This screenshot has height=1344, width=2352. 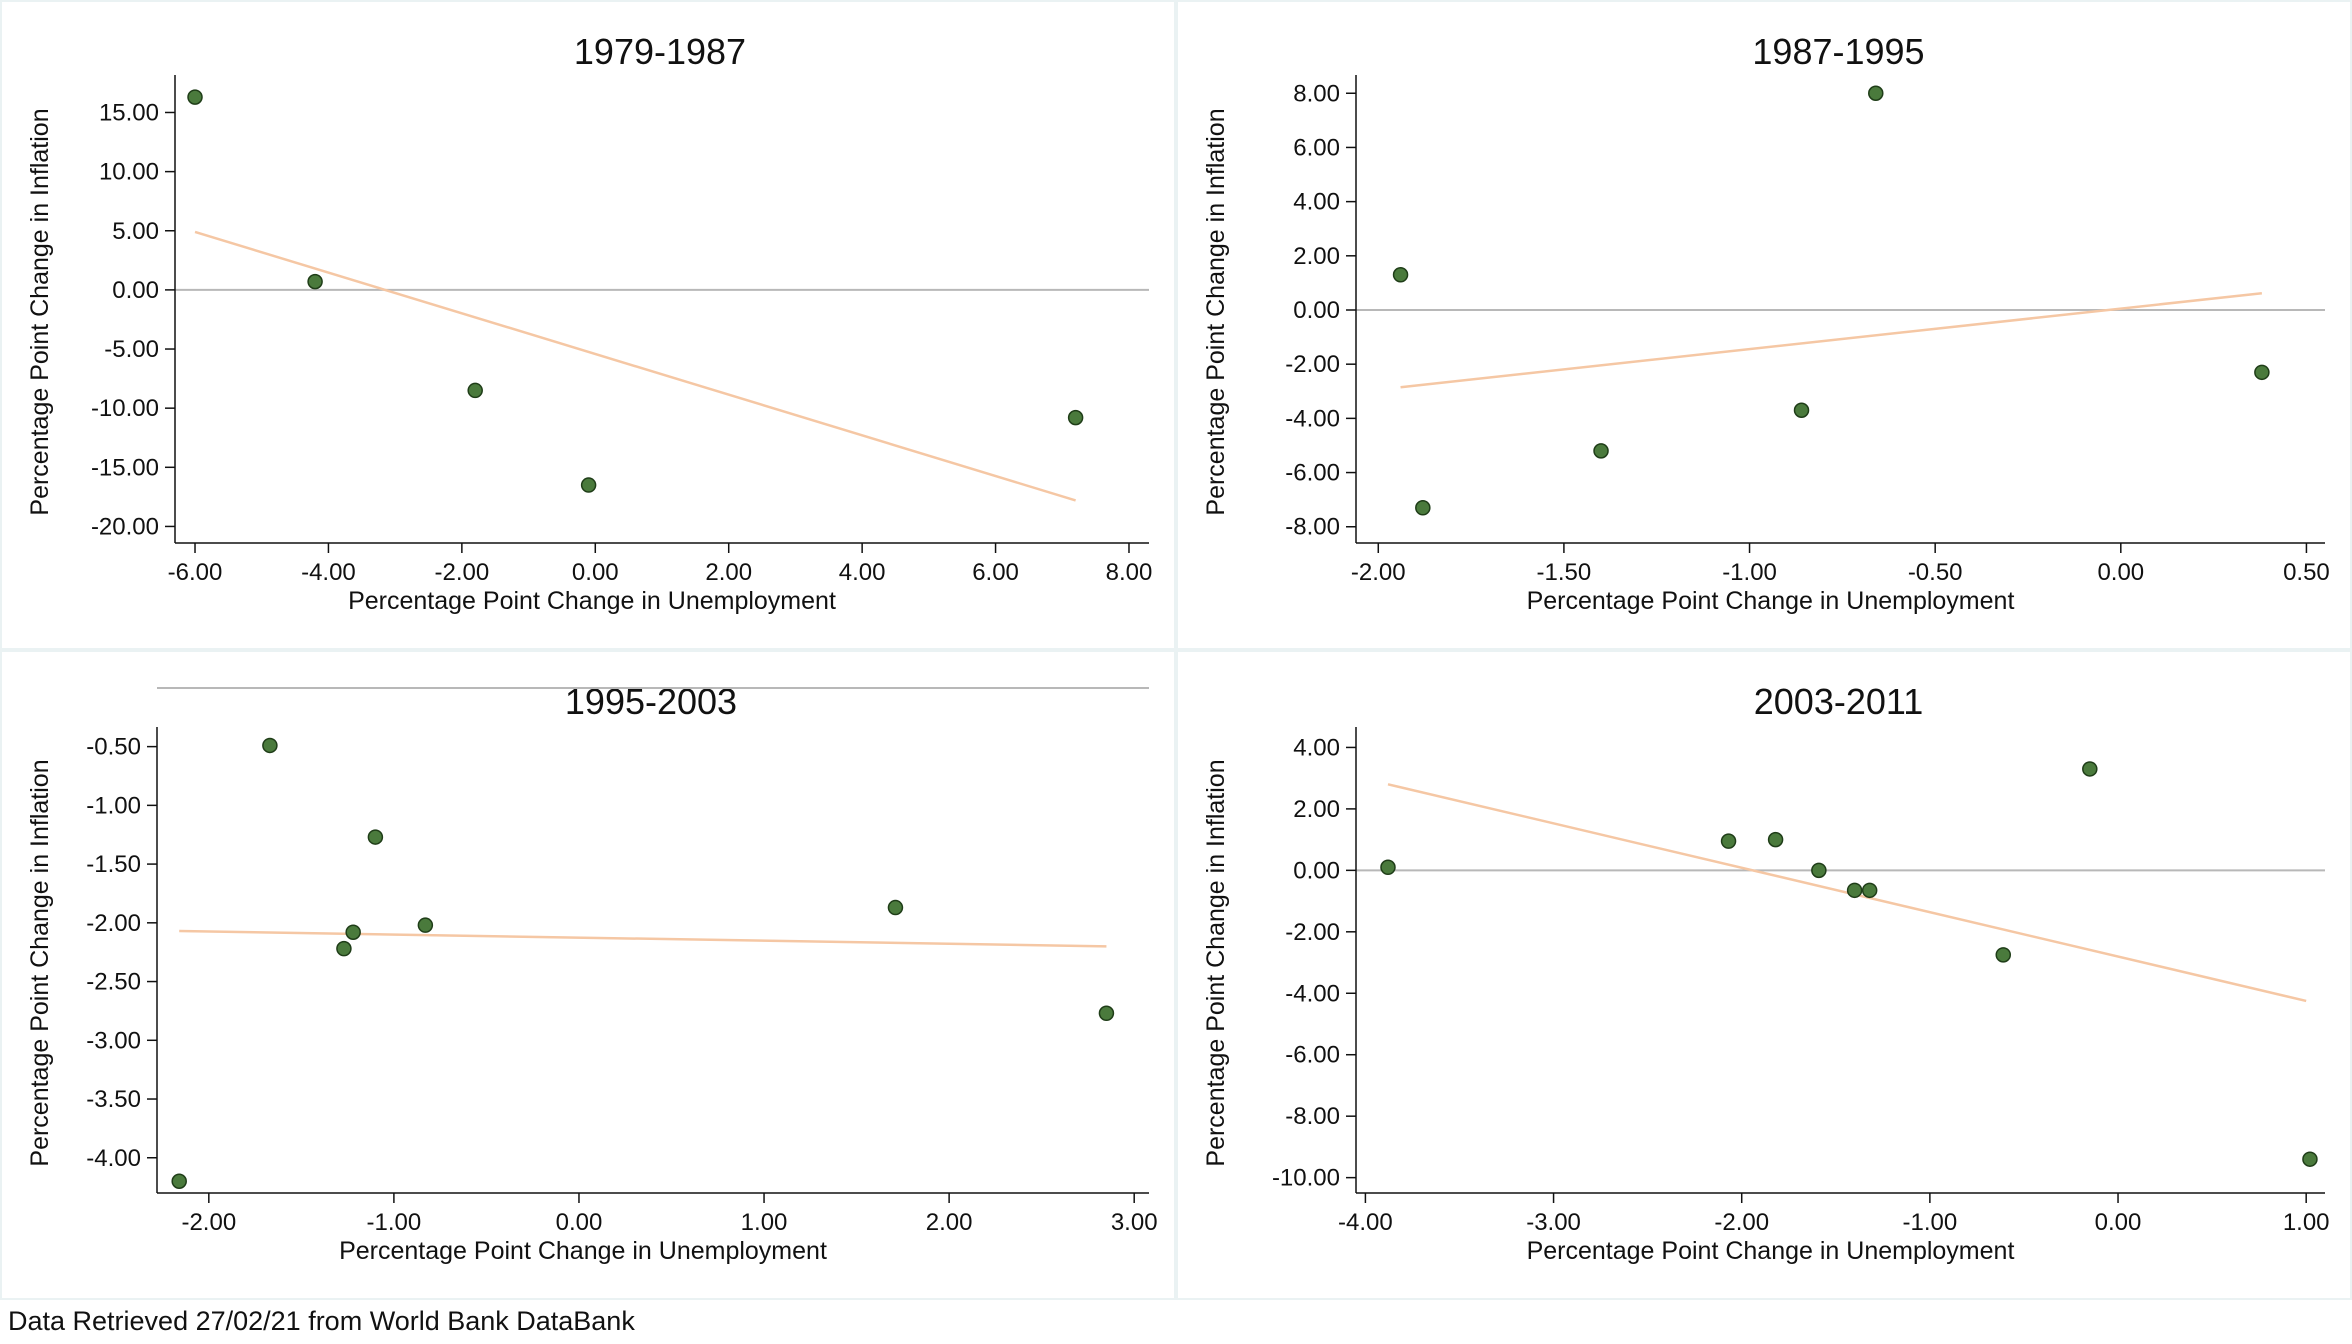 I want to click on y-tick-label: -3.00, so click(x=113, y=1040).